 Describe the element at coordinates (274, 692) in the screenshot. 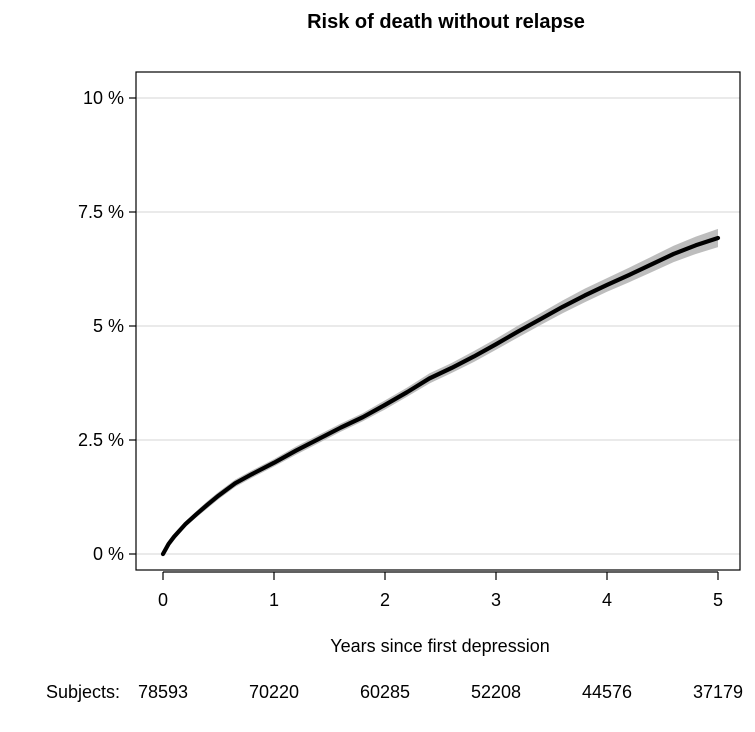

I see `risk-table-value-1: 70220` at that location.